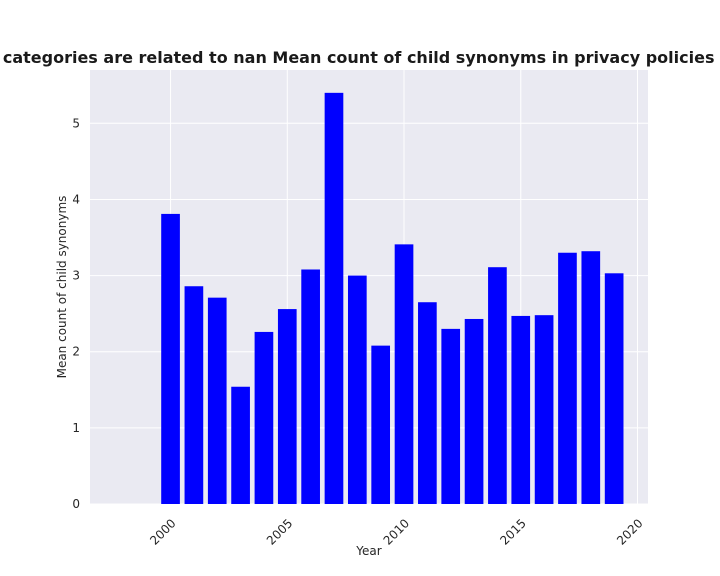 The height and width of the screenshot is (576, 720). What do you see at coordinates (76, 313) in the screenshot?
I see `y-axis-ticks: 0 1 2 3 4 5` at bounding box center [76, 313].